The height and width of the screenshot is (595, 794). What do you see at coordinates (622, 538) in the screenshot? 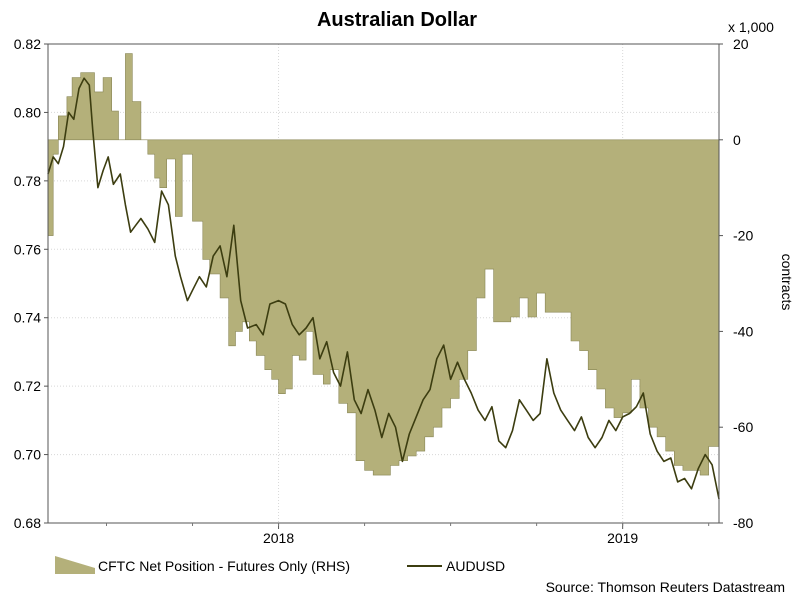
I see `x-tick-label: 2019` at bounding box center [622, 538].